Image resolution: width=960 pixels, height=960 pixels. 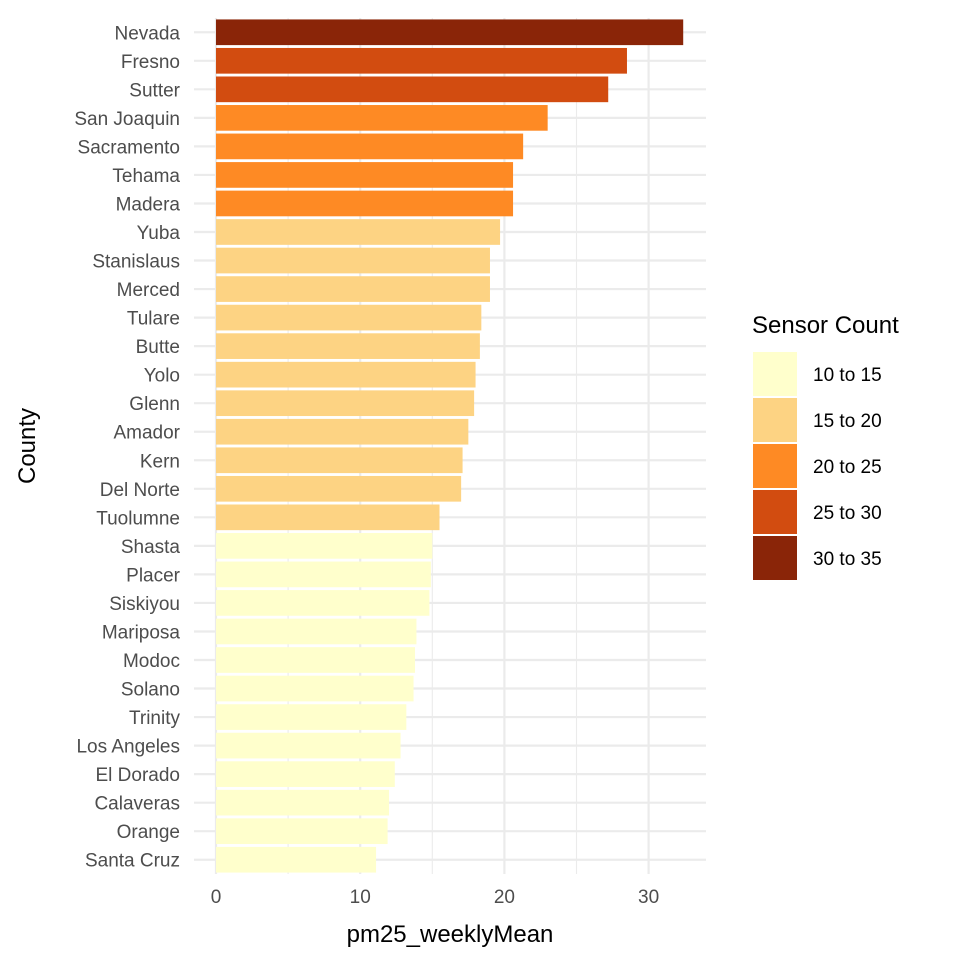 I want to click on x-tick-label: 0, so click(x=216, y=897).